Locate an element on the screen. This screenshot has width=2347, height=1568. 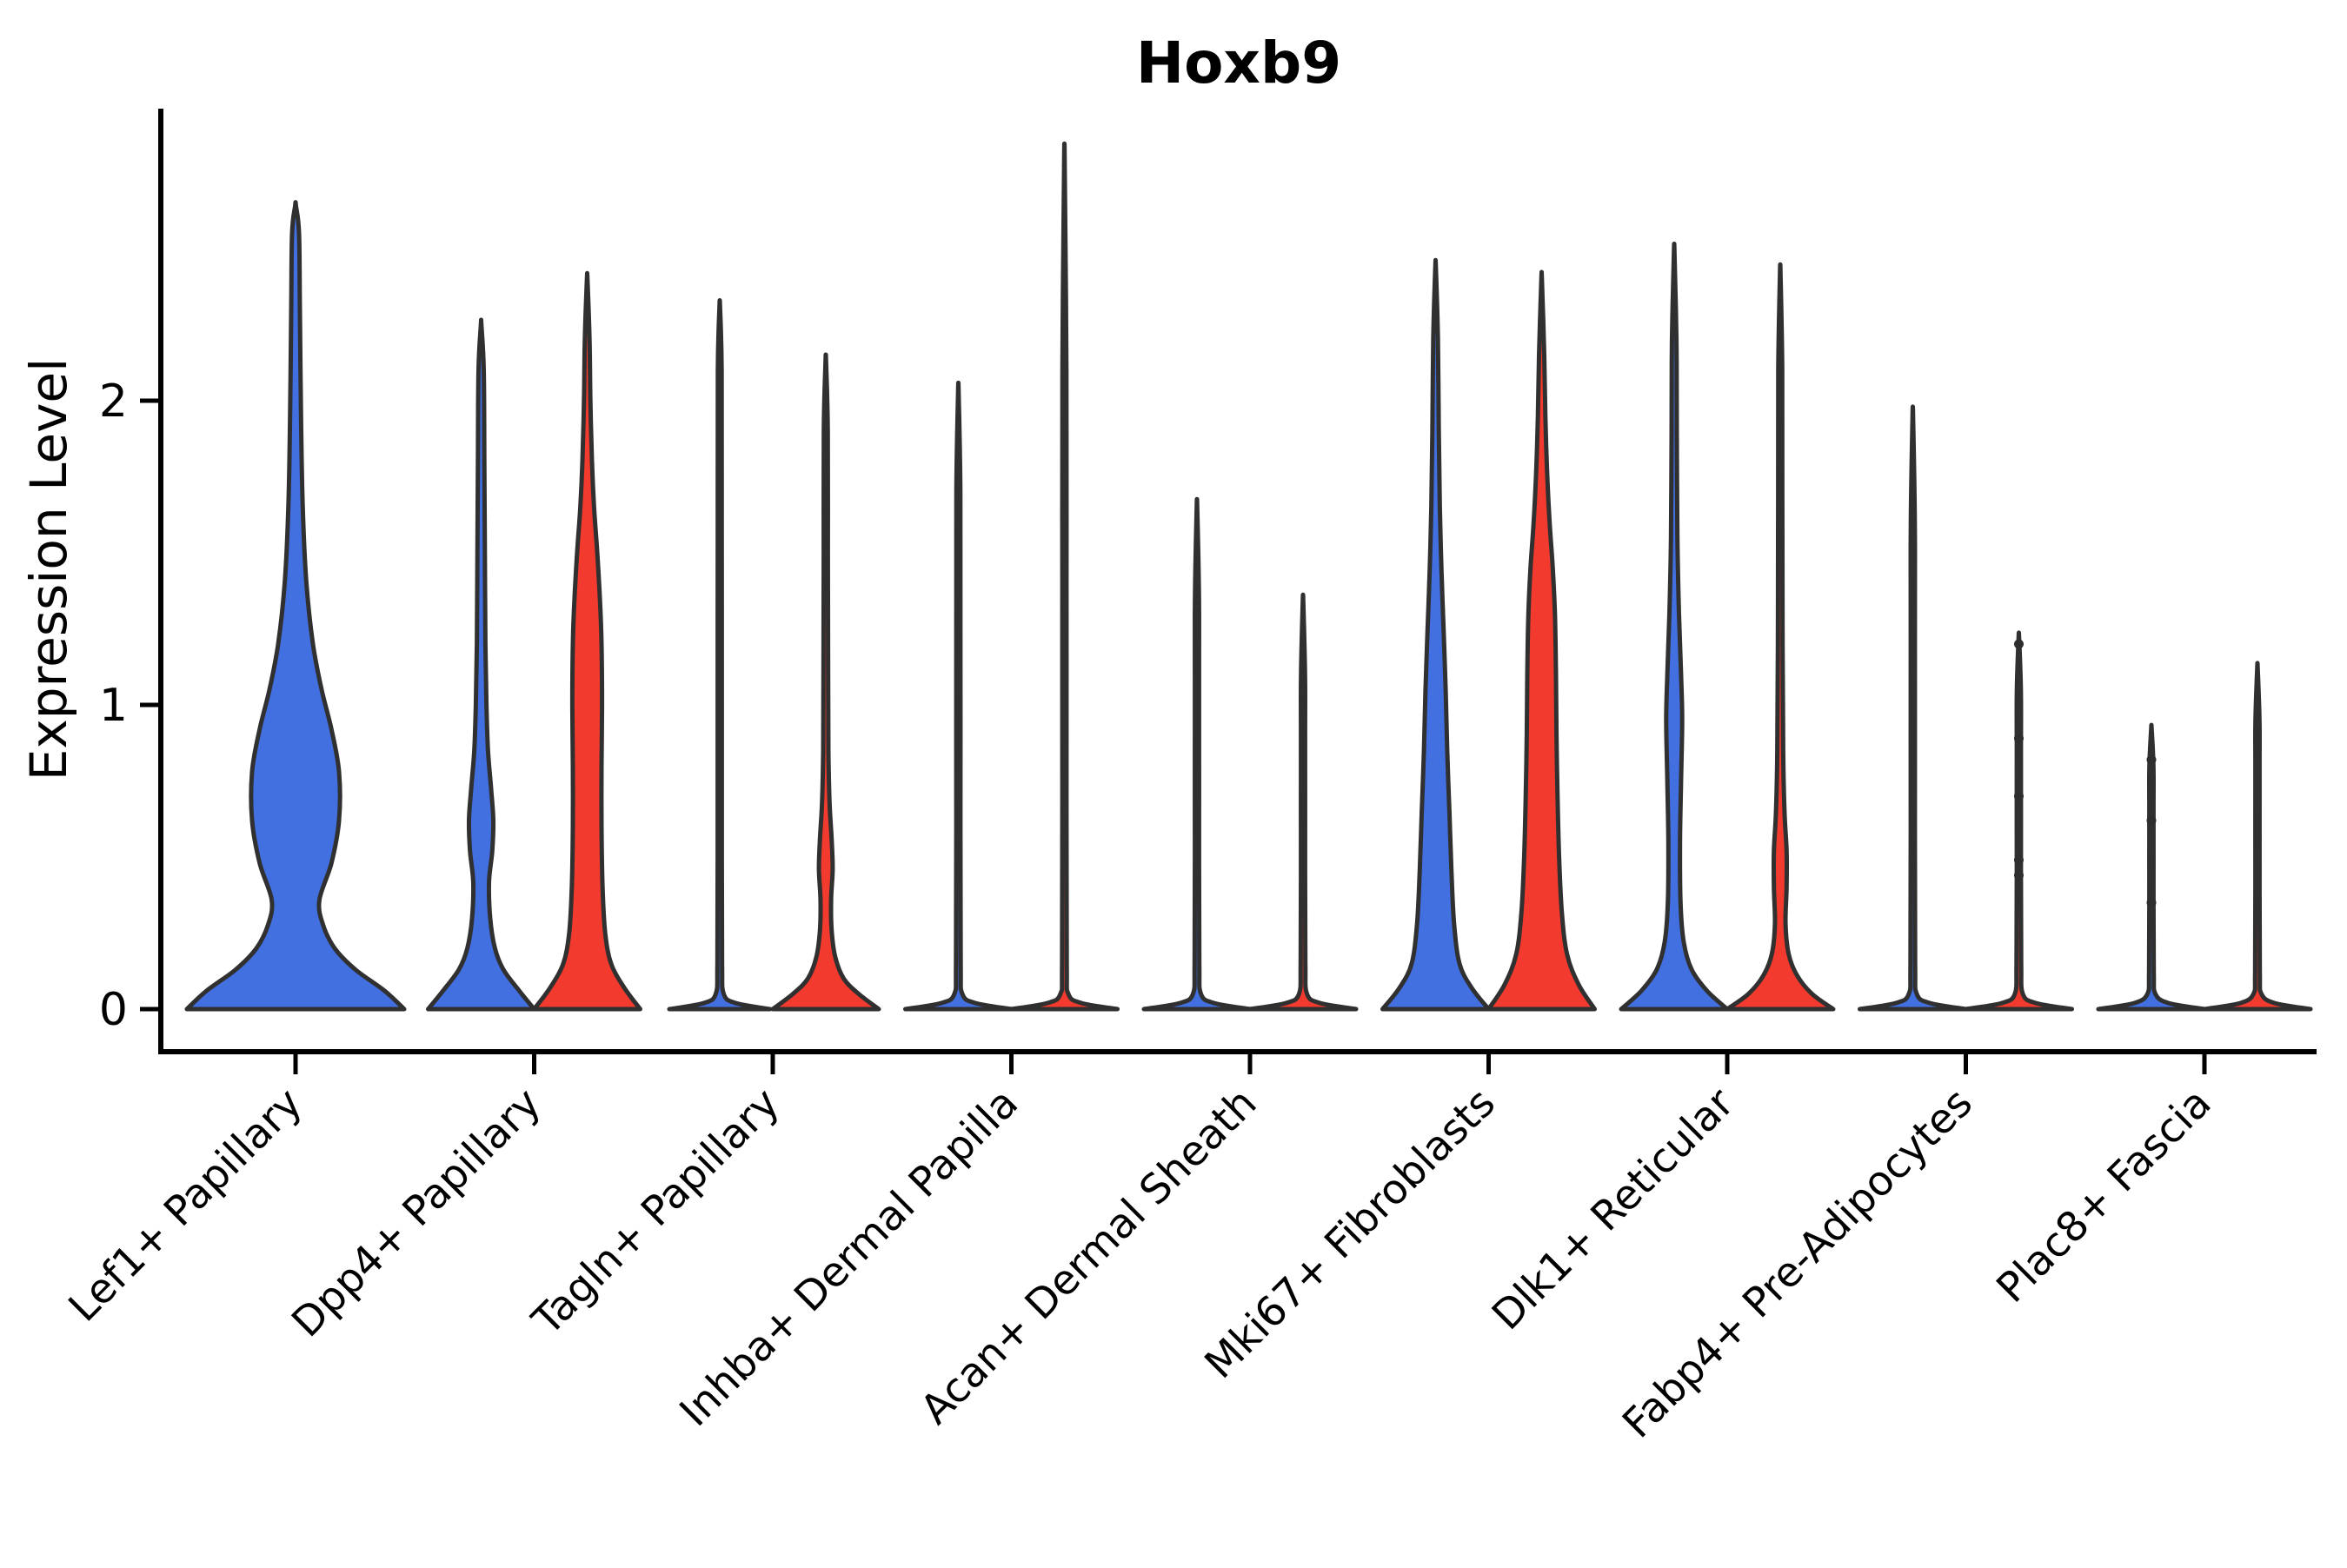
violin-blue-mki67+ is located at coordinates (1435, 634).